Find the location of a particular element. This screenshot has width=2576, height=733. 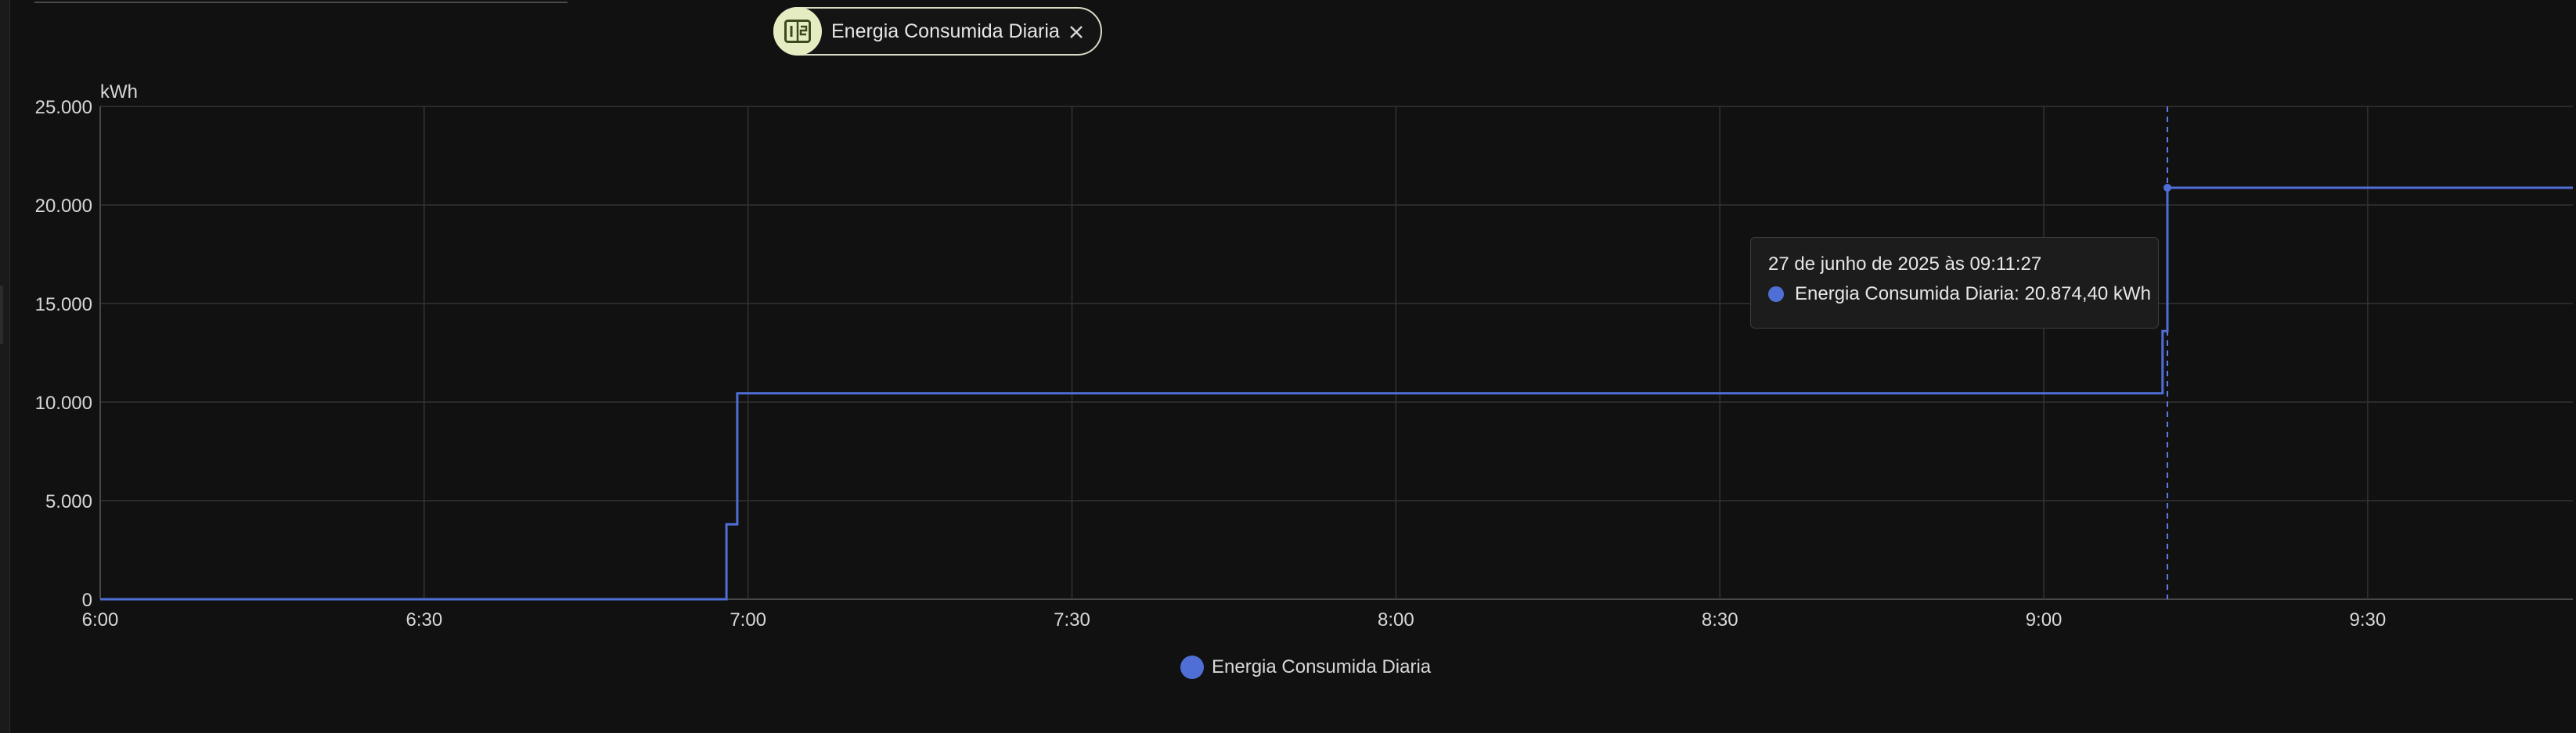

entity-chip-label: Energia Consumida Diaria is located at coordinates (945, 31).